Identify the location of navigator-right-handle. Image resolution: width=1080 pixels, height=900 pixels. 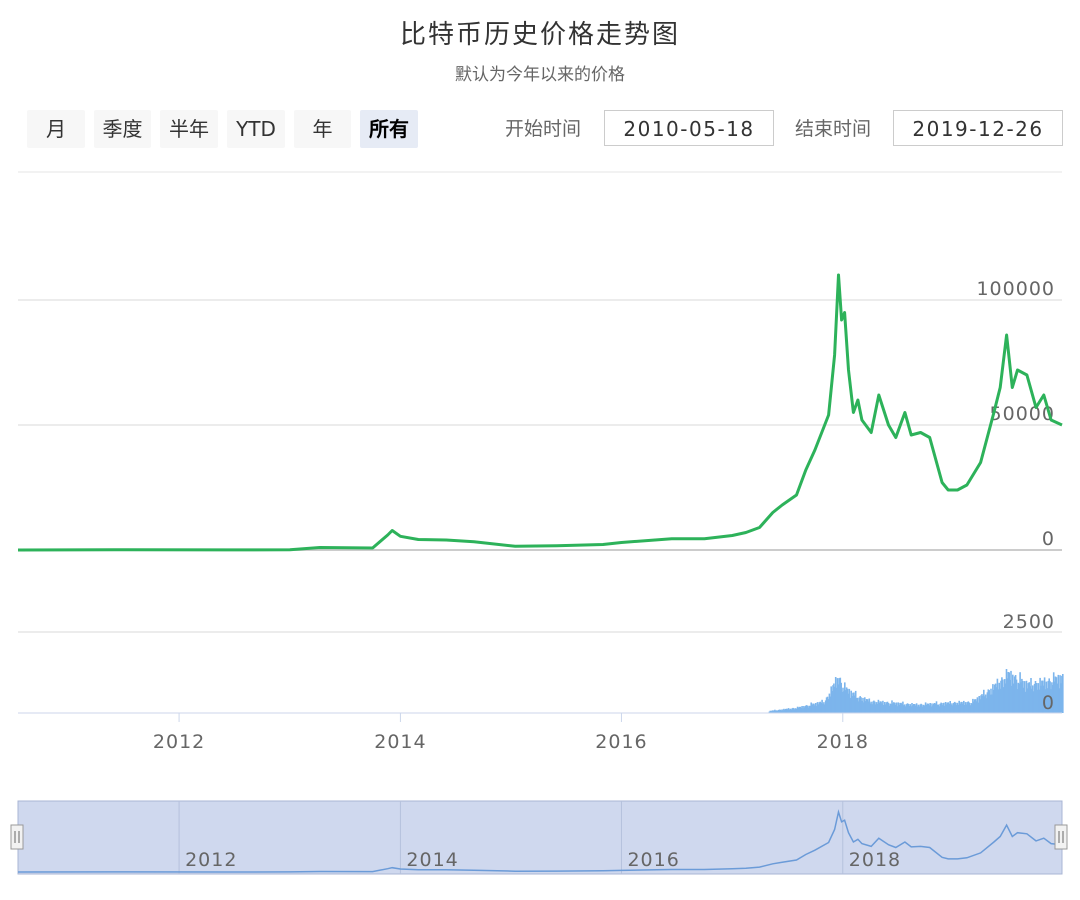
(1061, 837).